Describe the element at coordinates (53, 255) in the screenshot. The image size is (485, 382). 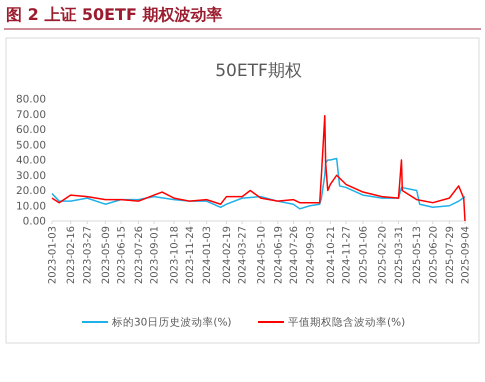
I see `x-tick-label: 2023-01-03` at that location.